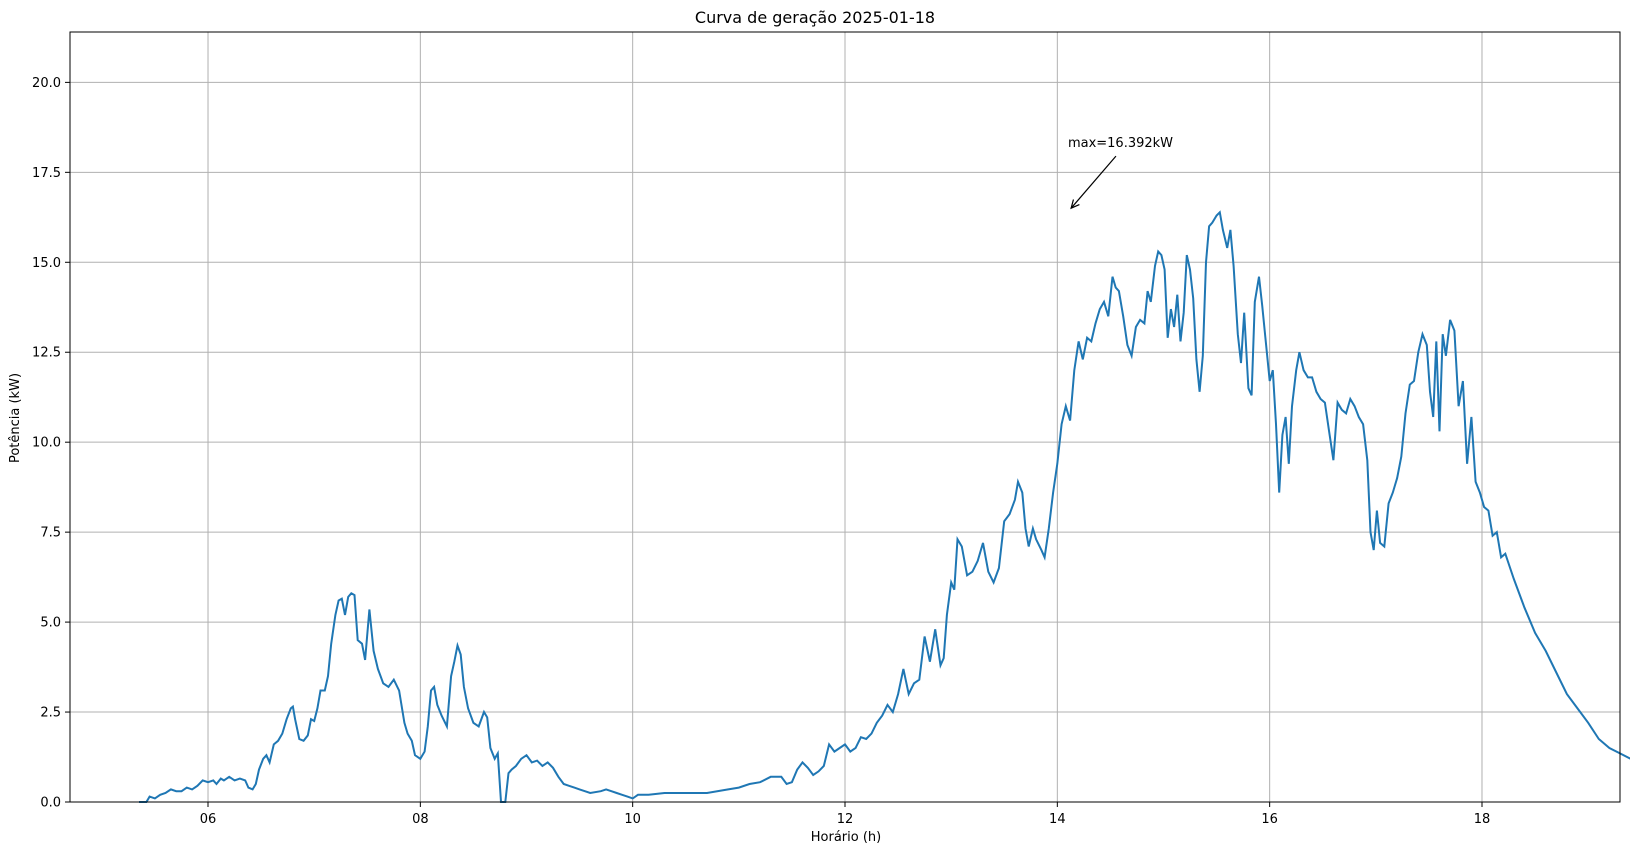 The width and height of the screenshot is (1630, 855). What do you see at coordinates (815, 17) in the screenshot?
I see `chart-title: Curva de geração 2025-01-18` at bounding box center [815, 17].